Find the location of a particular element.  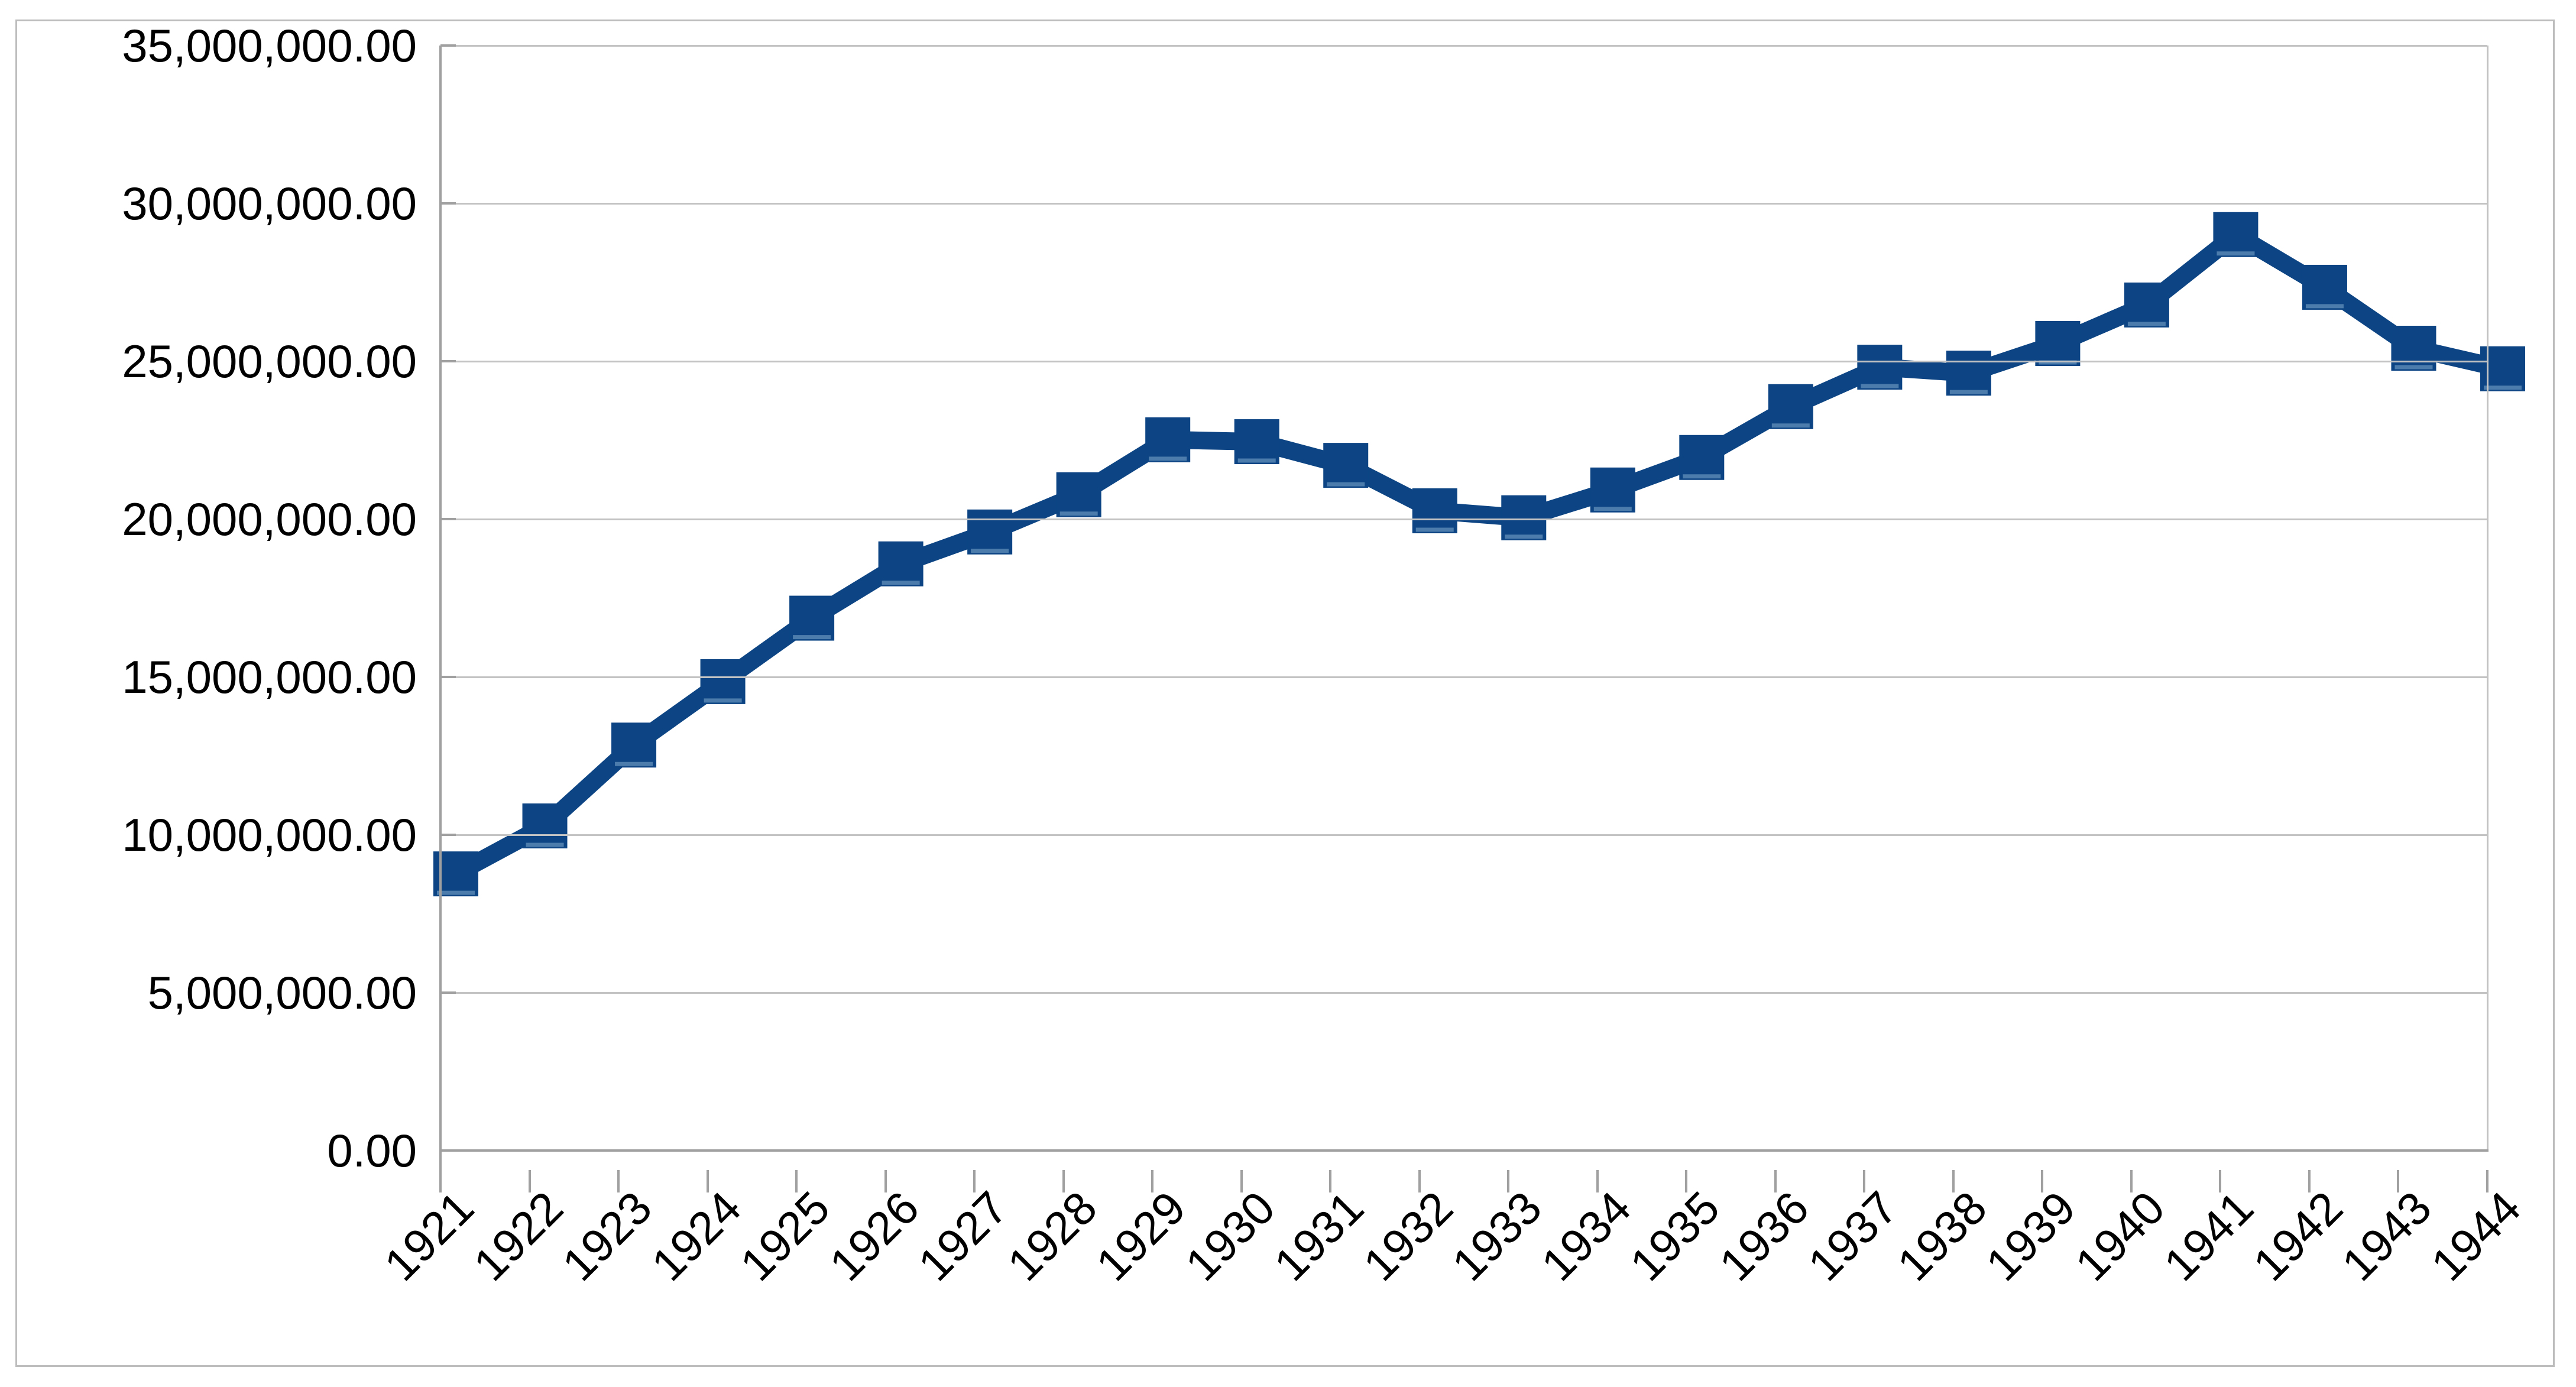

x-axis-label: 1926 is located at coordinates (874, 1236).